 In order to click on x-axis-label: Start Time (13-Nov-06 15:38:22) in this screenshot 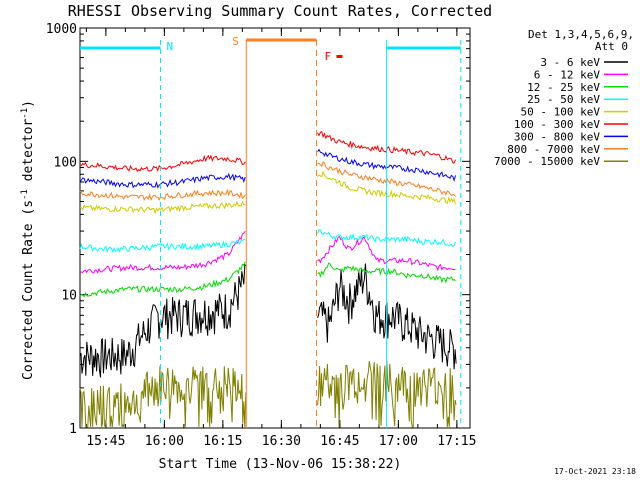, I will do `click(280, 464)`.